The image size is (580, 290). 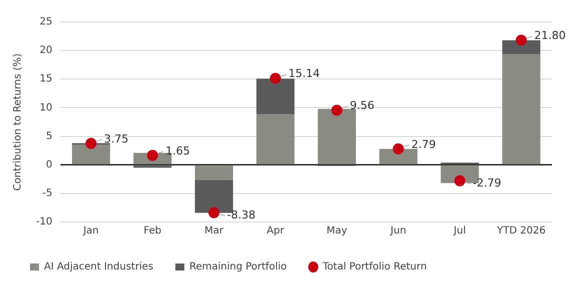 I want to click on y-tick-label: 15, so click(x=46, y=79).